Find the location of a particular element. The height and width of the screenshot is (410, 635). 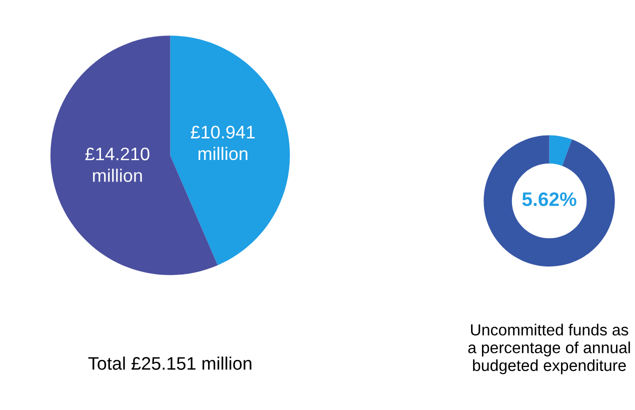

text: 5.62% is located at coordinates (549, 199).